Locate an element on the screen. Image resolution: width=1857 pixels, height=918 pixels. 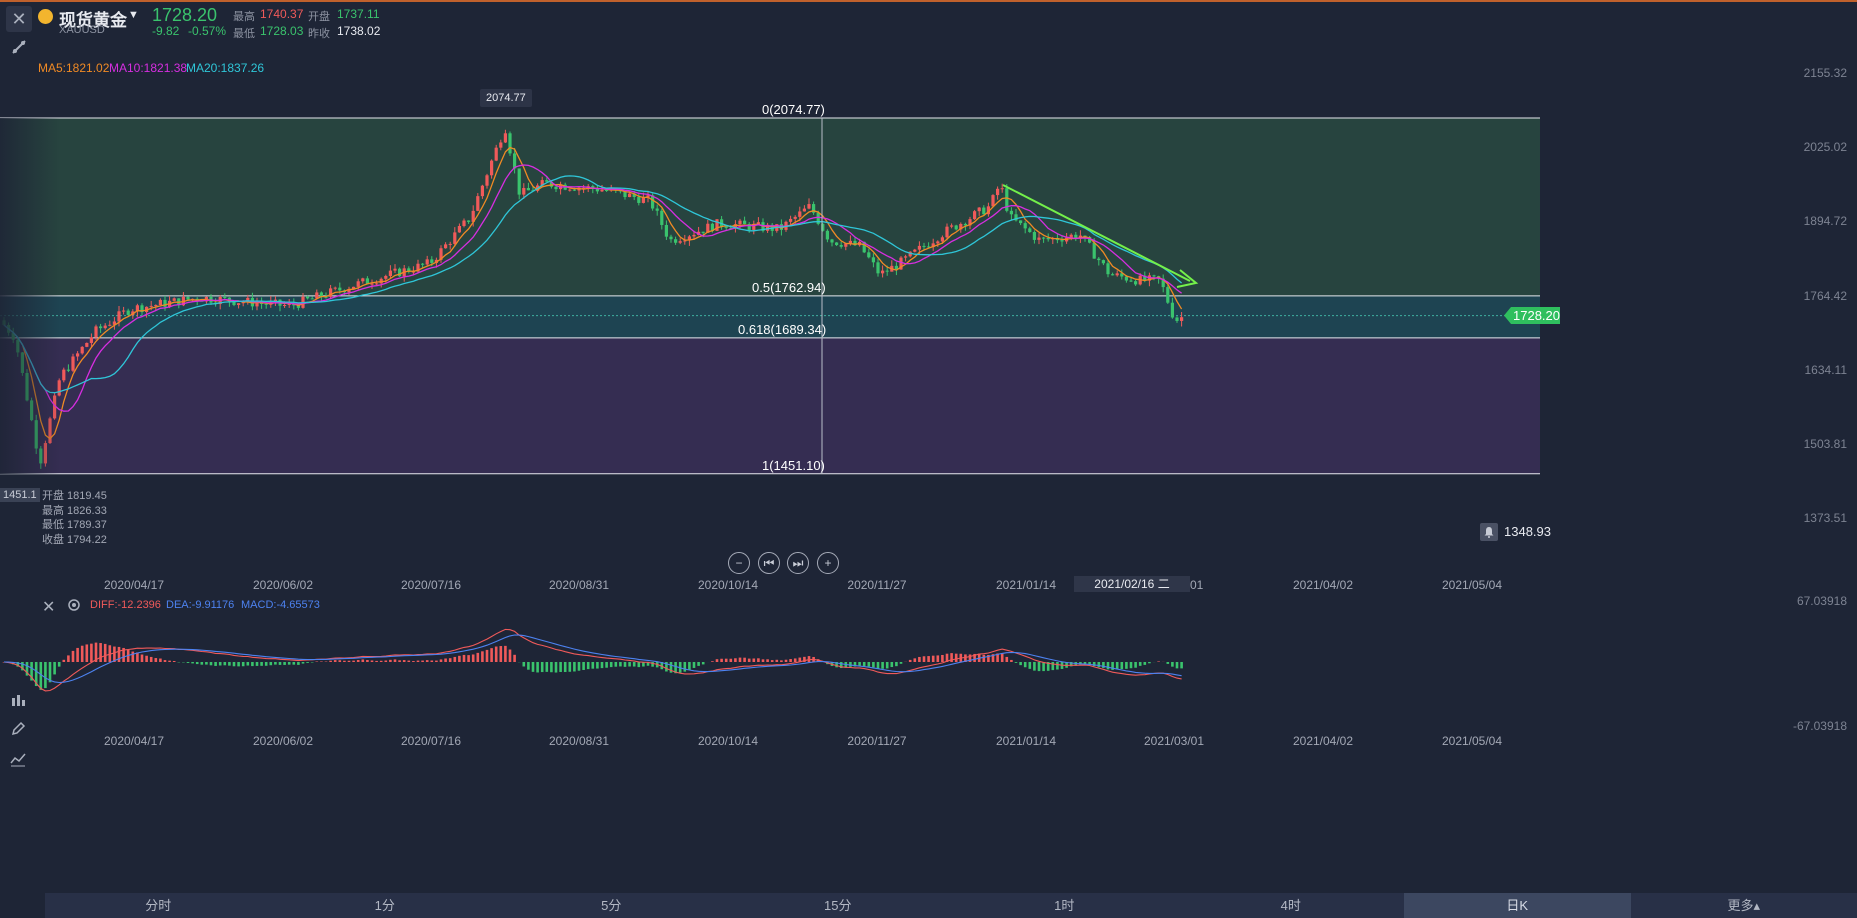
x-axis-bottom-label: 2020/04/17 is located at coordinates (134, 741).